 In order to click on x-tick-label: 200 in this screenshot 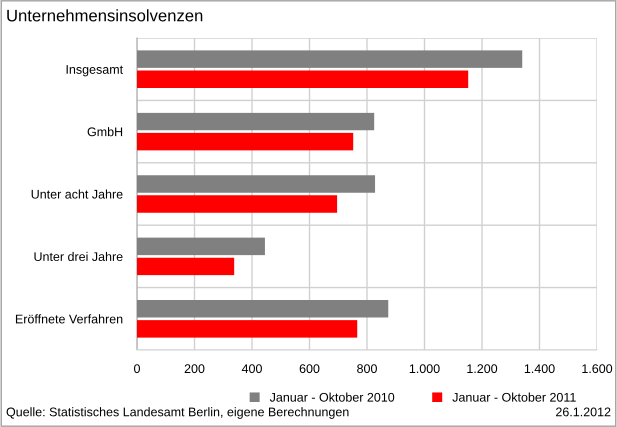, I will do `click(194, 369)`.